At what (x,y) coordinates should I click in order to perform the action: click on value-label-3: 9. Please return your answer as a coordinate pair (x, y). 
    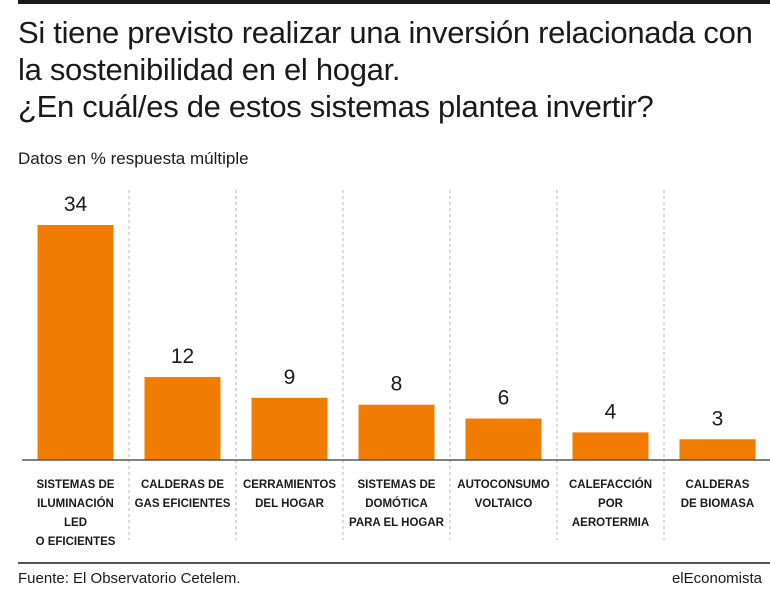
    Looking at the image, I should click on (290, 377).